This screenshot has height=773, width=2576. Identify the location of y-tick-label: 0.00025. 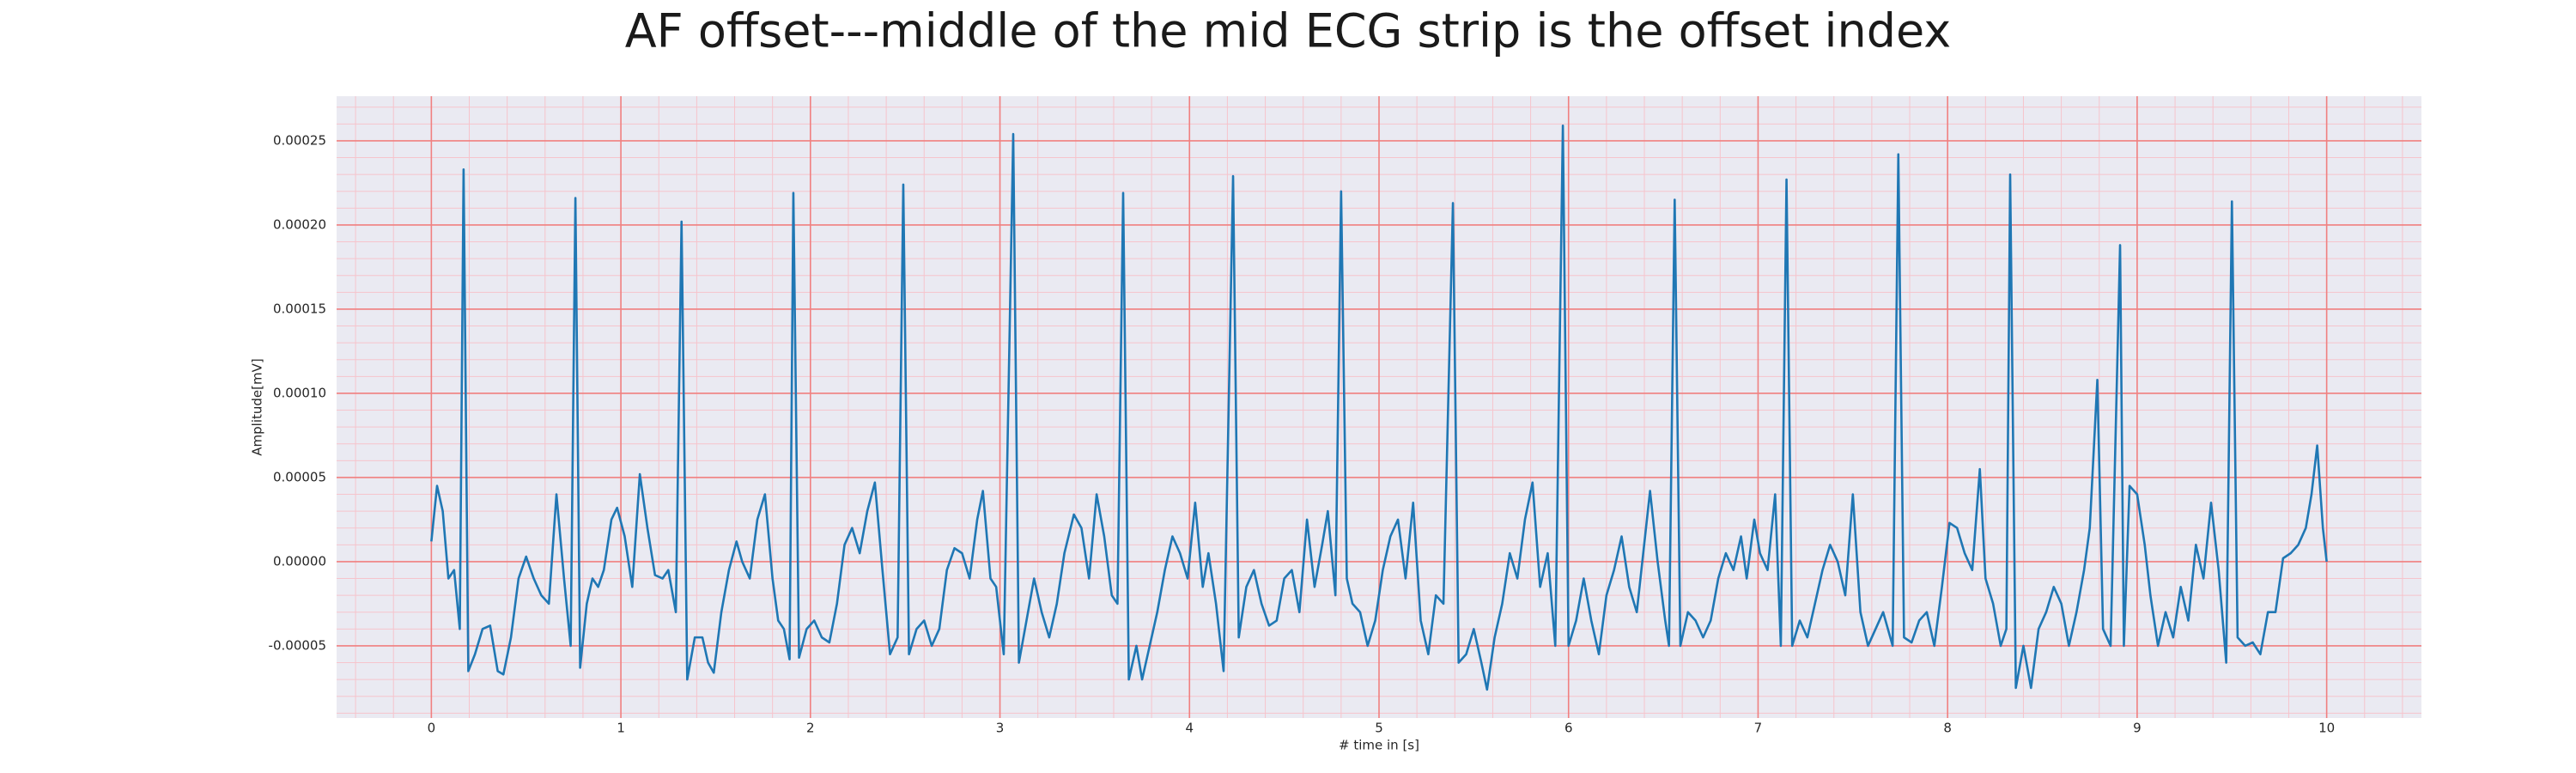
(300, 140).